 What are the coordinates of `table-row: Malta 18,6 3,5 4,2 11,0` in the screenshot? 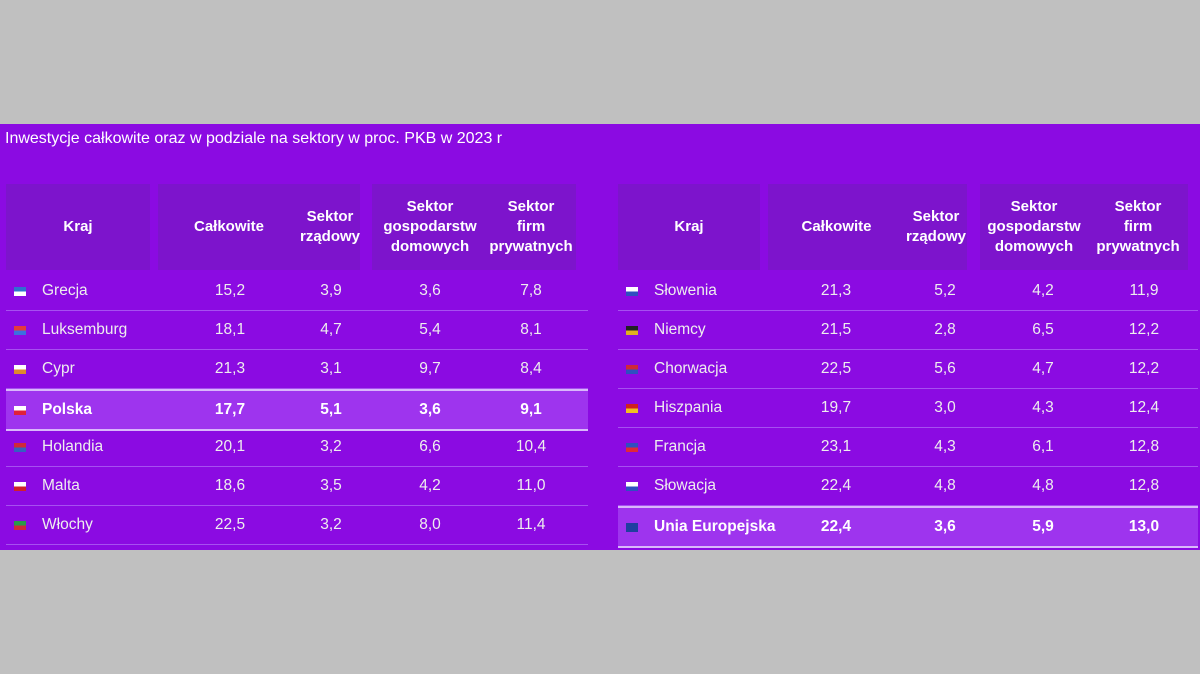 It's located at (297, 486).